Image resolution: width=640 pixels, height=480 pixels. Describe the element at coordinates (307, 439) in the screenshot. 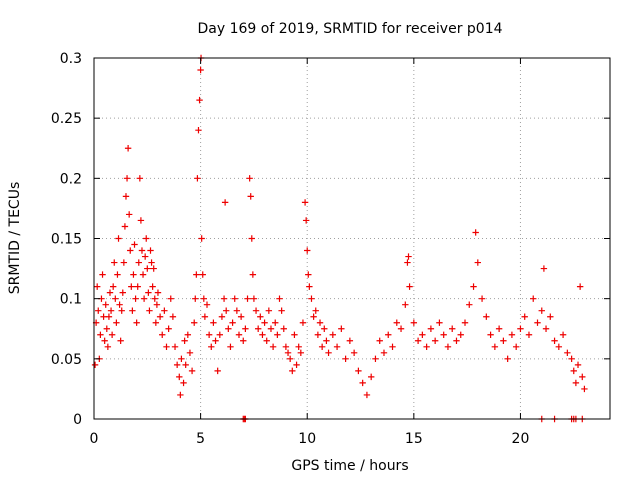

I see `x-tick-label: 10` at that location.